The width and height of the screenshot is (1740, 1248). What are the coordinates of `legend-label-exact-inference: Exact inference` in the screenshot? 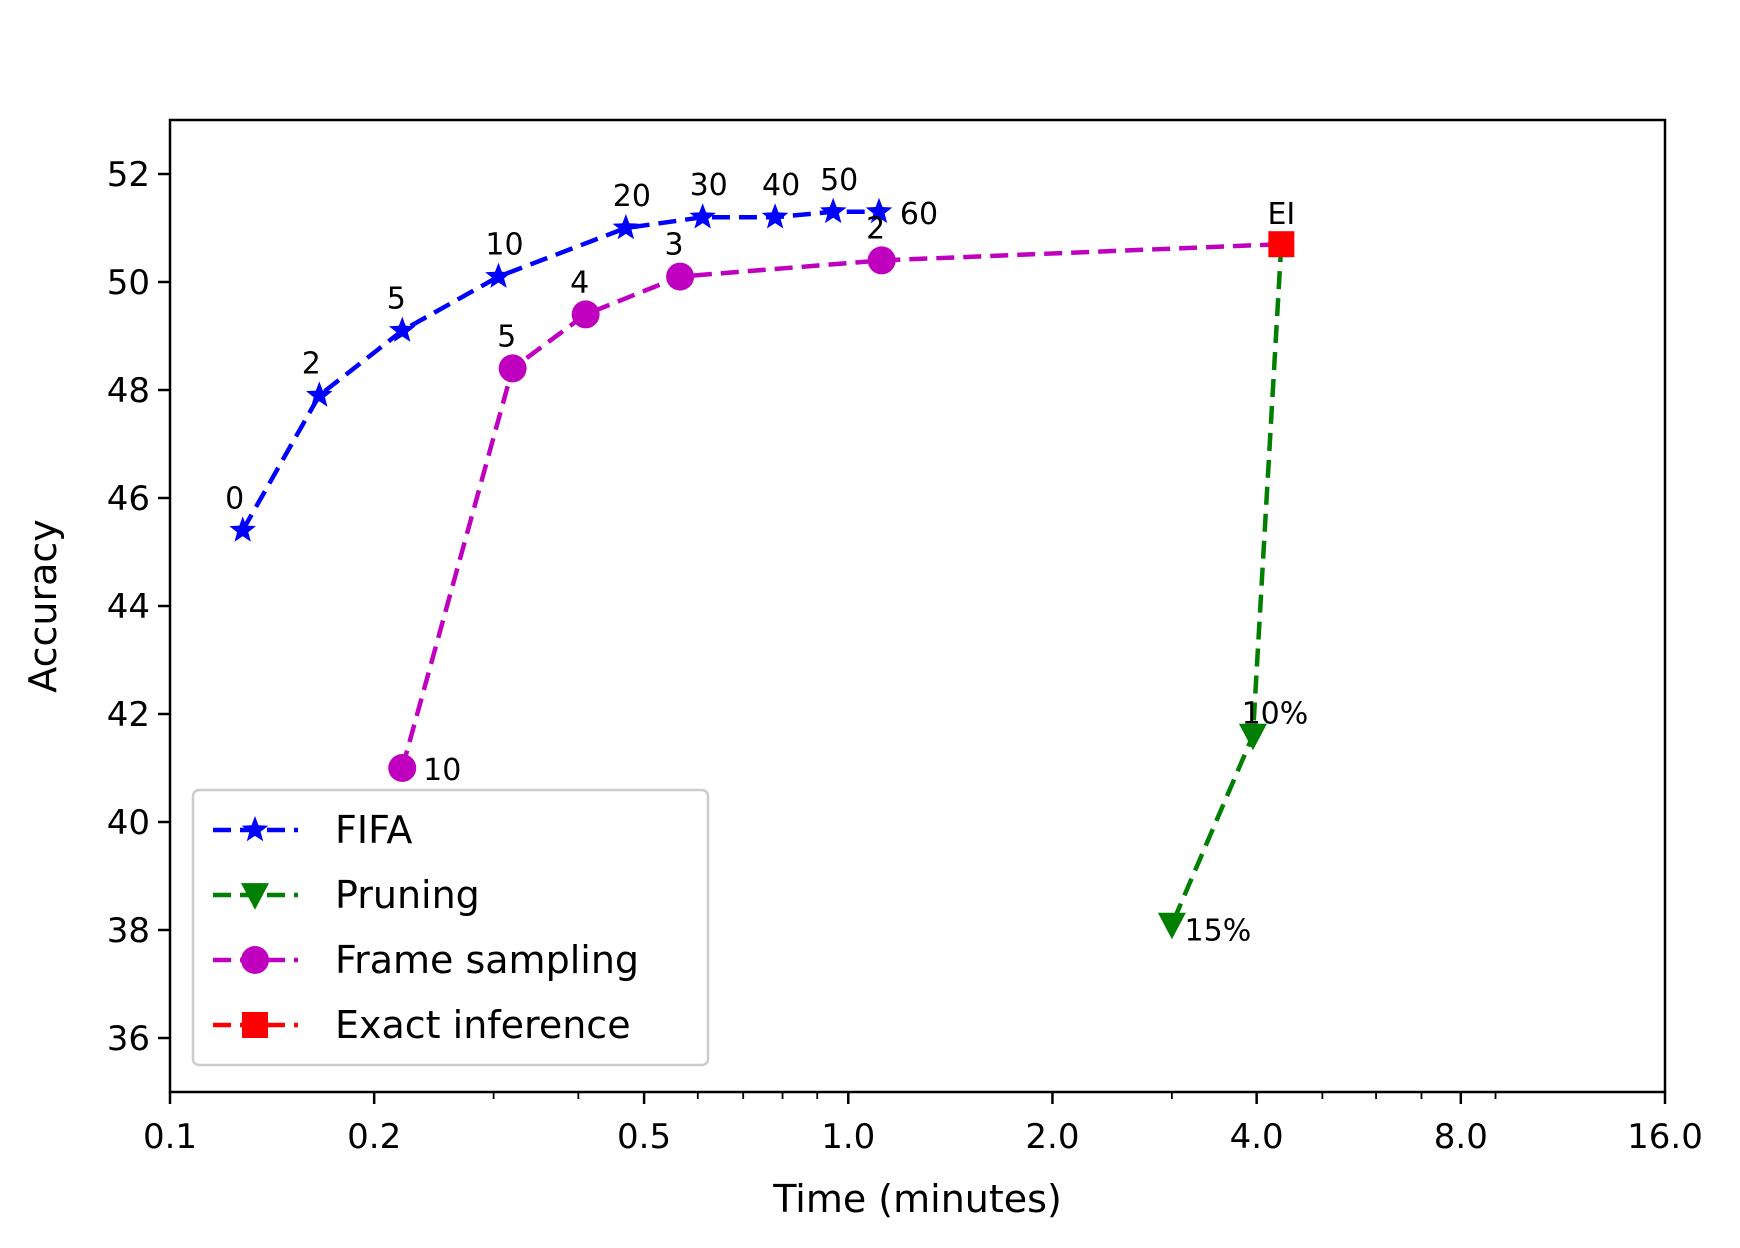 It's located at (483, 1025).